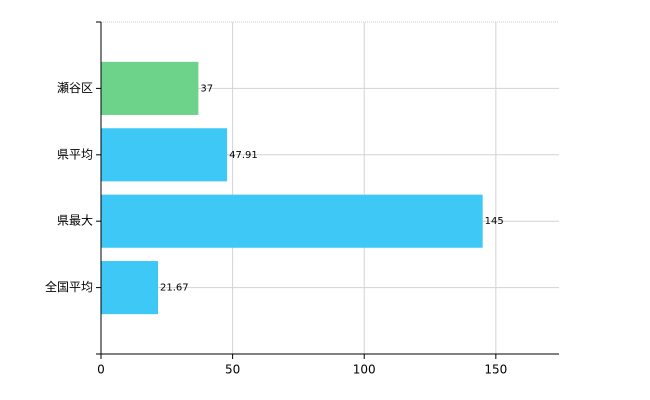 The width and height of the screenshot is (650, 400). What do you see at coordinates (206, 88) in the screenshot?
I see `value-label: 37` at bounding box center [206, 88].